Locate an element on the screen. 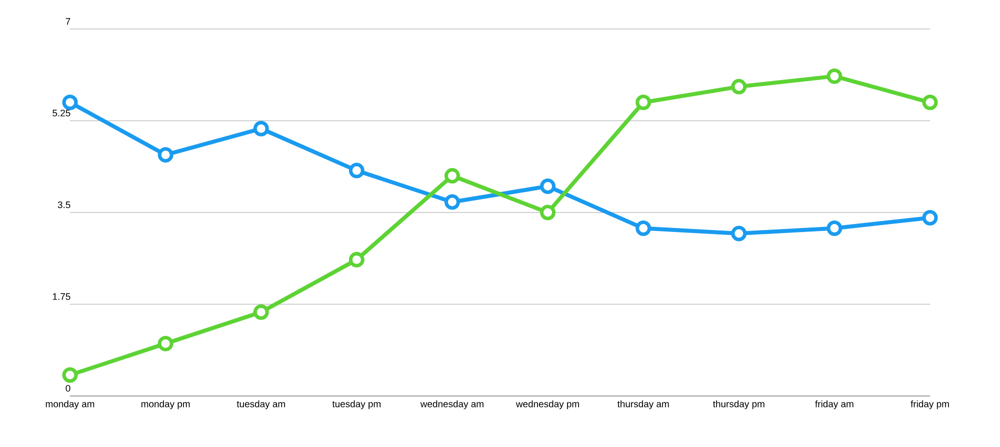 The width and height of the screenshot is (1000, 447). x-tick-label: wednesday pm is located at coordinates (547, 405).